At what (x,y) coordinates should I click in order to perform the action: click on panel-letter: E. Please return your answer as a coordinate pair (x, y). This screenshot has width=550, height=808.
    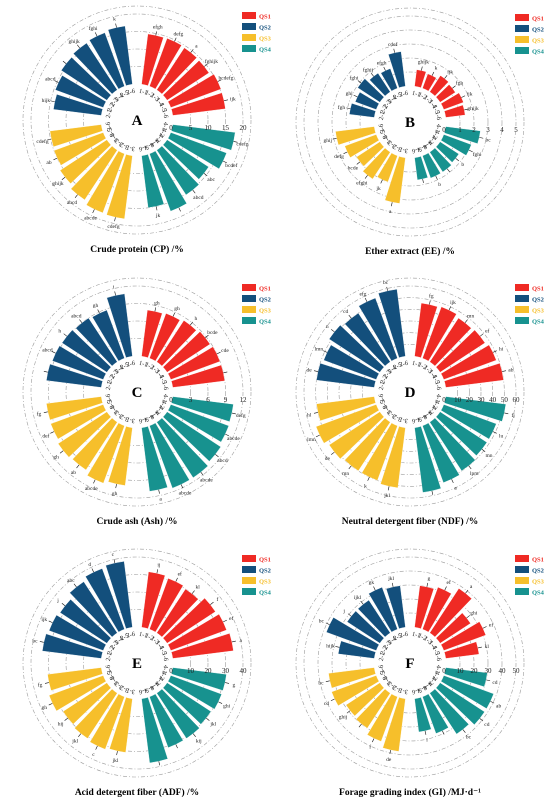
    Looking at the image, I should click on (137, 664).